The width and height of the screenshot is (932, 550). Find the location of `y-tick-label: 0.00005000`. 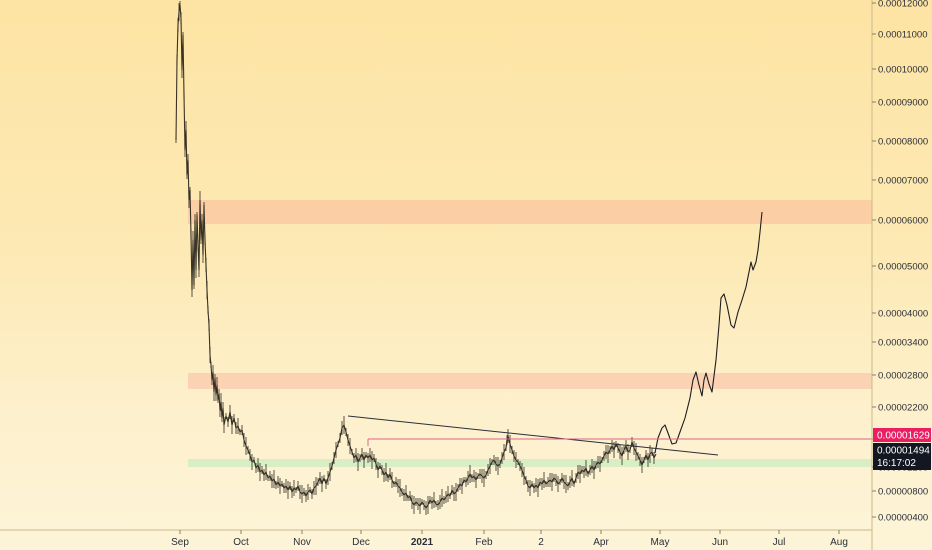

y-tick-label: 0.00005000 is located at coordinates (903, 267).